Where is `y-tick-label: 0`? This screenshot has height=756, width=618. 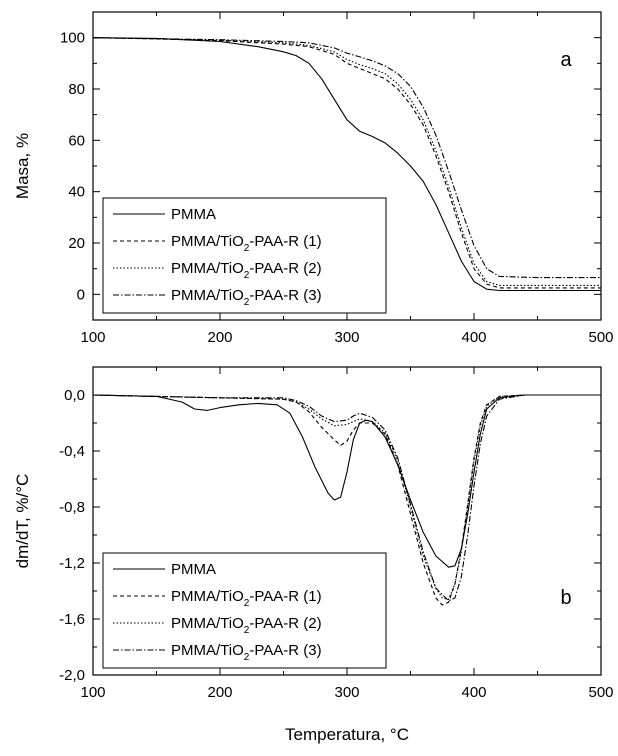 y-tick-label: 0 is located at coordinates (81, 294).